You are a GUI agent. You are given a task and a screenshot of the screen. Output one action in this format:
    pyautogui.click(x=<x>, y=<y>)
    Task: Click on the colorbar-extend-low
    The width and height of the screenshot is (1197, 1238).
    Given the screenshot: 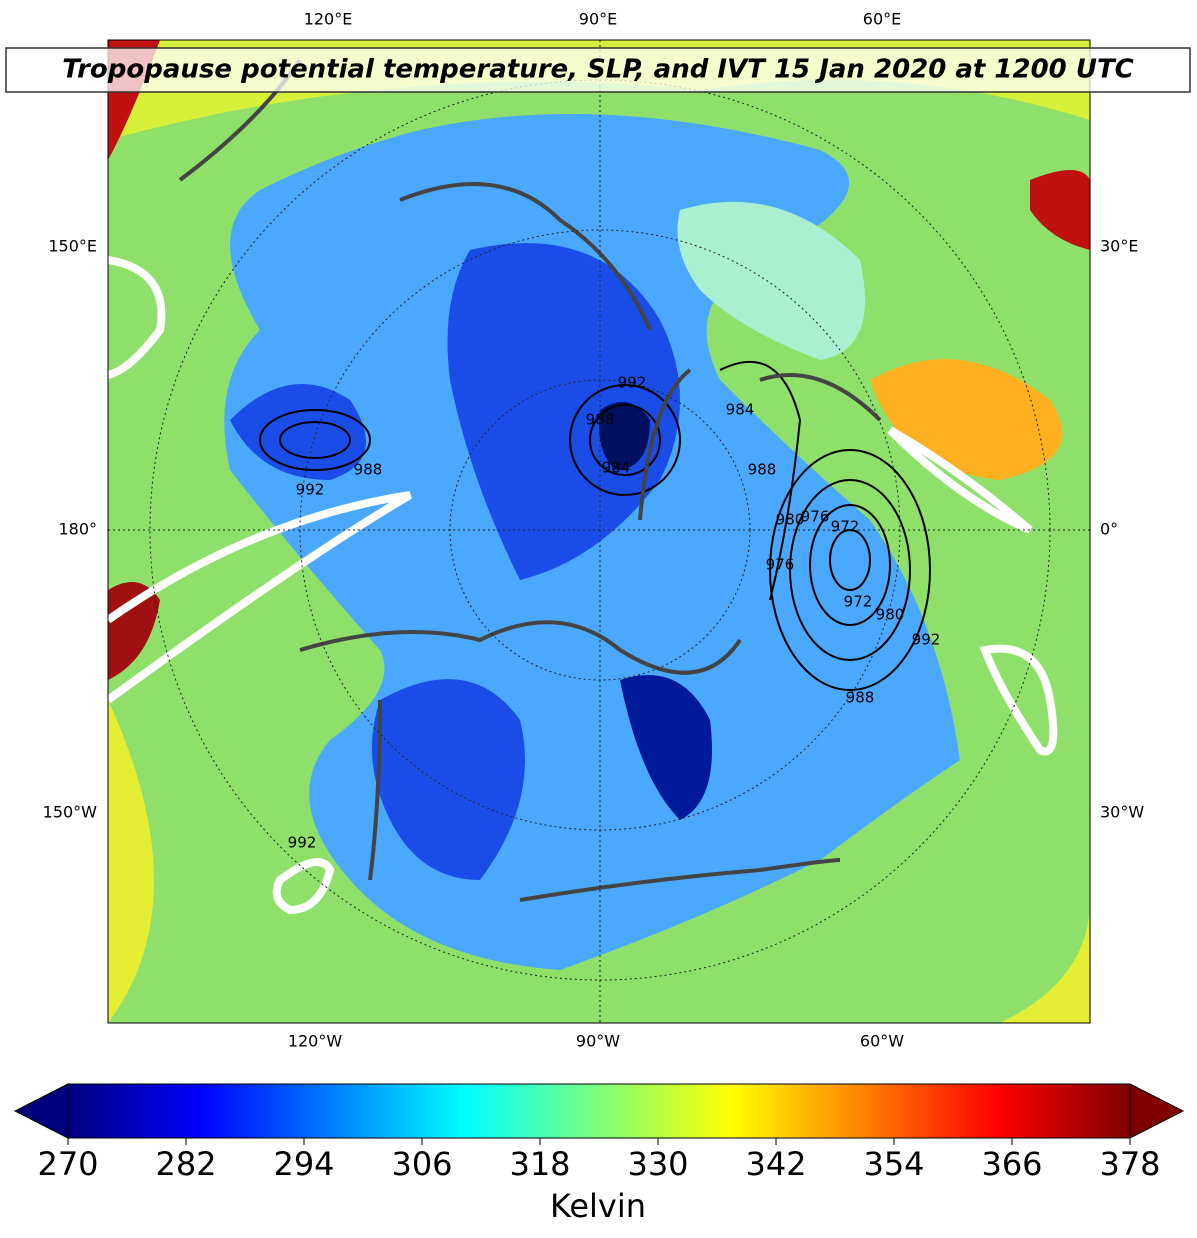 What is the action you would take?
    pyautogui.click(x=41, y=1111)
    